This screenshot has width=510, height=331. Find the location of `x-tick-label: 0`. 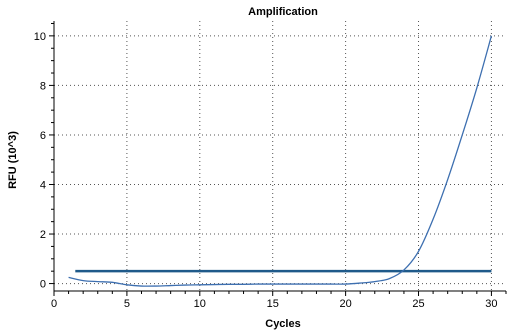

x-tick-label: 0 is located at coordinates (54, 304).